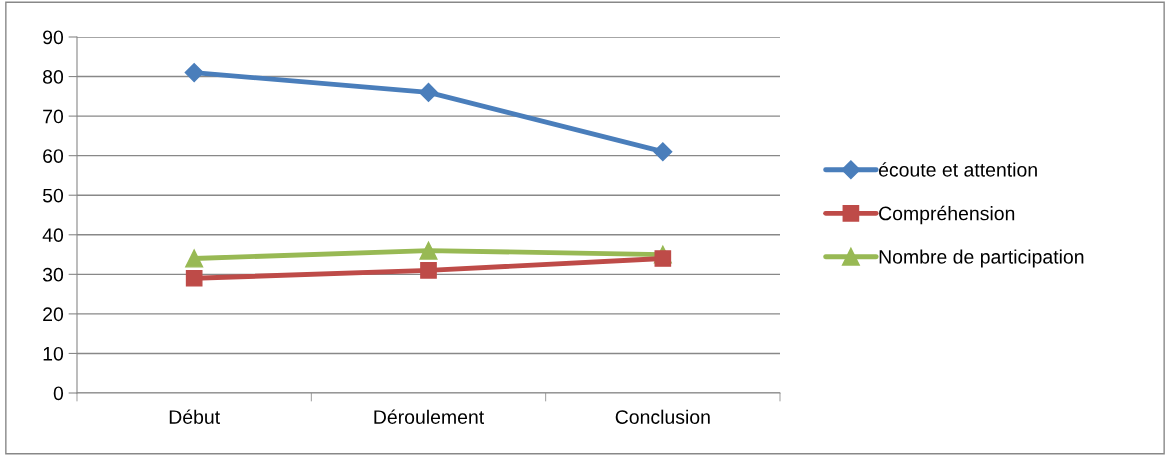 Image resolution: width=1170 pixels, height=456 pixels. What do you see at coordinates (53, 195) in the screenshot?
I see `y-tick-label: 50` at bounding box center [53, 195].